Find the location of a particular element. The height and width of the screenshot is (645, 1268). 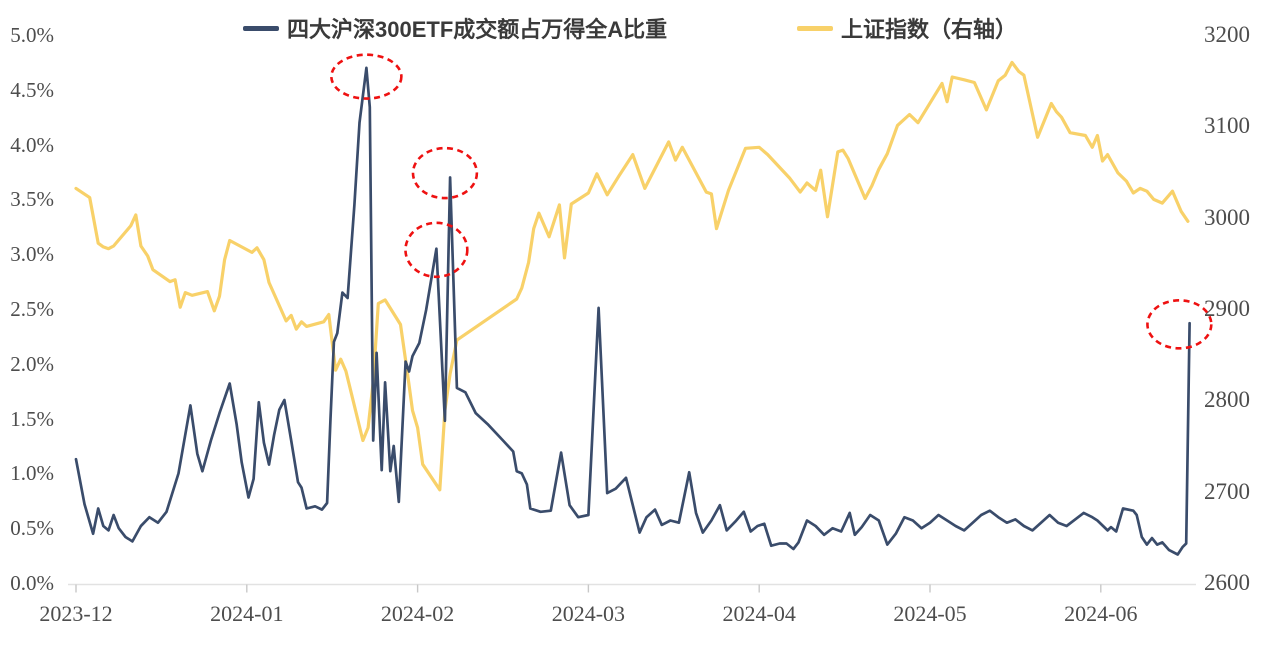

legend-label-etf-share: 四大沪深300ETF成交额占万得全A比重 is located at coordinates (477, 29).